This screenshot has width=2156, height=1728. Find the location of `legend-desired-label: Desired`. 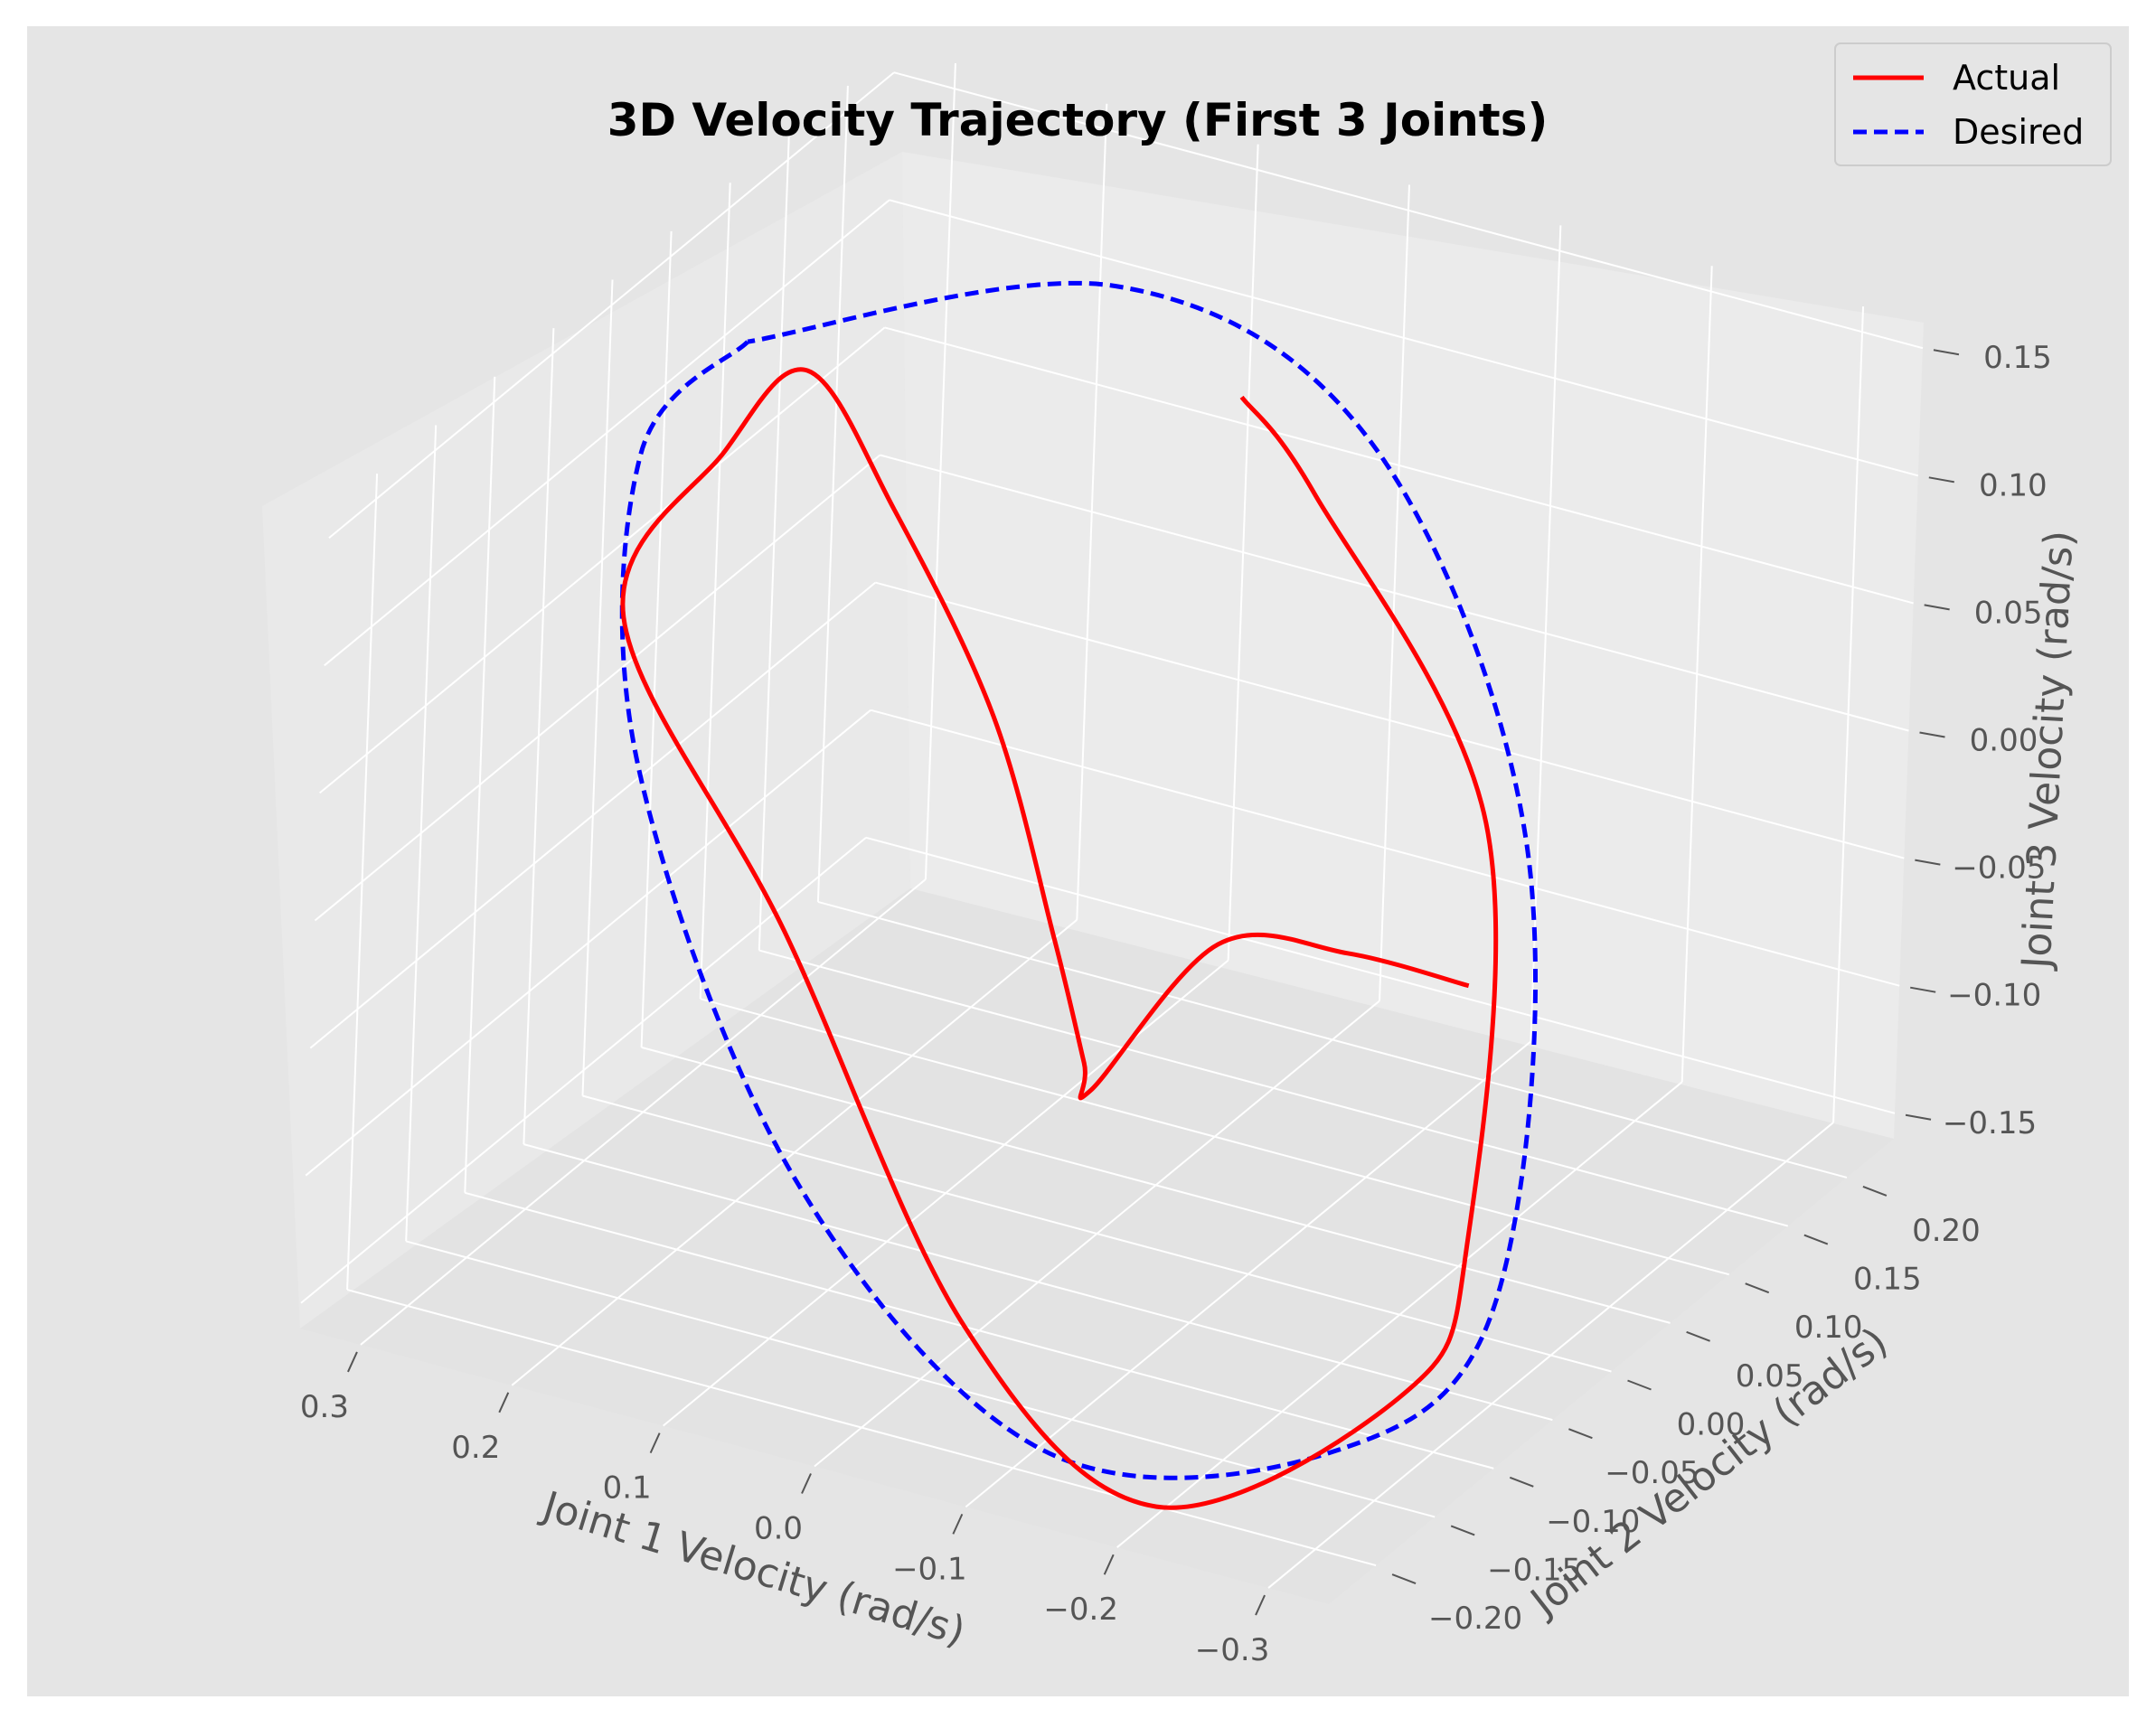

legend-desired-label: Desired is located at coordinates (2018, 132).